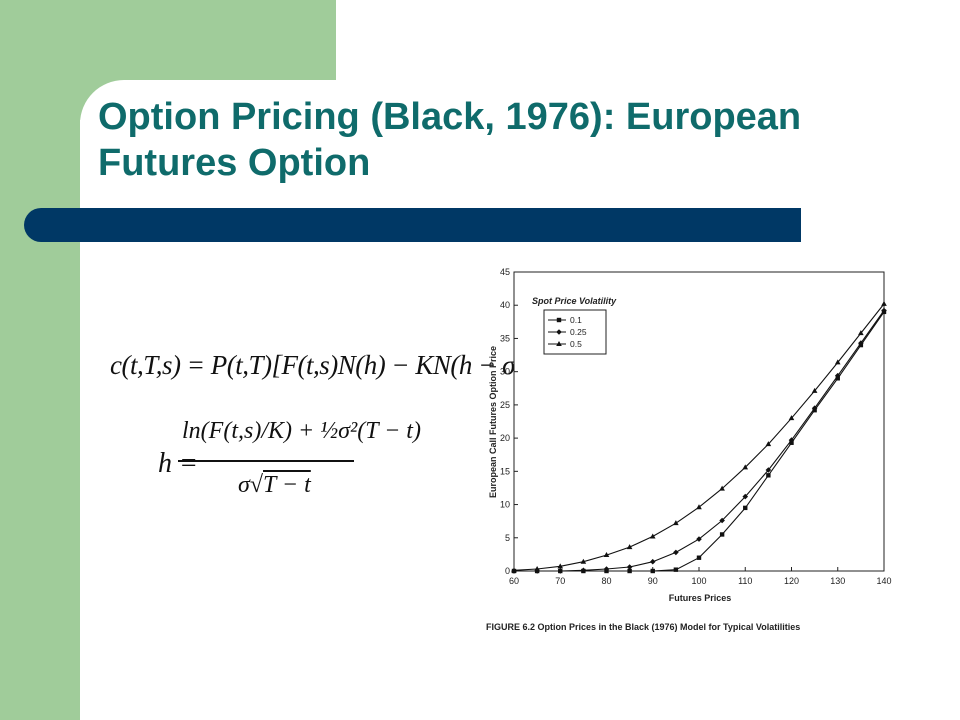 The height and width of the screenshot is (720, 960). I want to click on y-tick-label: 25, so click(505, 405).